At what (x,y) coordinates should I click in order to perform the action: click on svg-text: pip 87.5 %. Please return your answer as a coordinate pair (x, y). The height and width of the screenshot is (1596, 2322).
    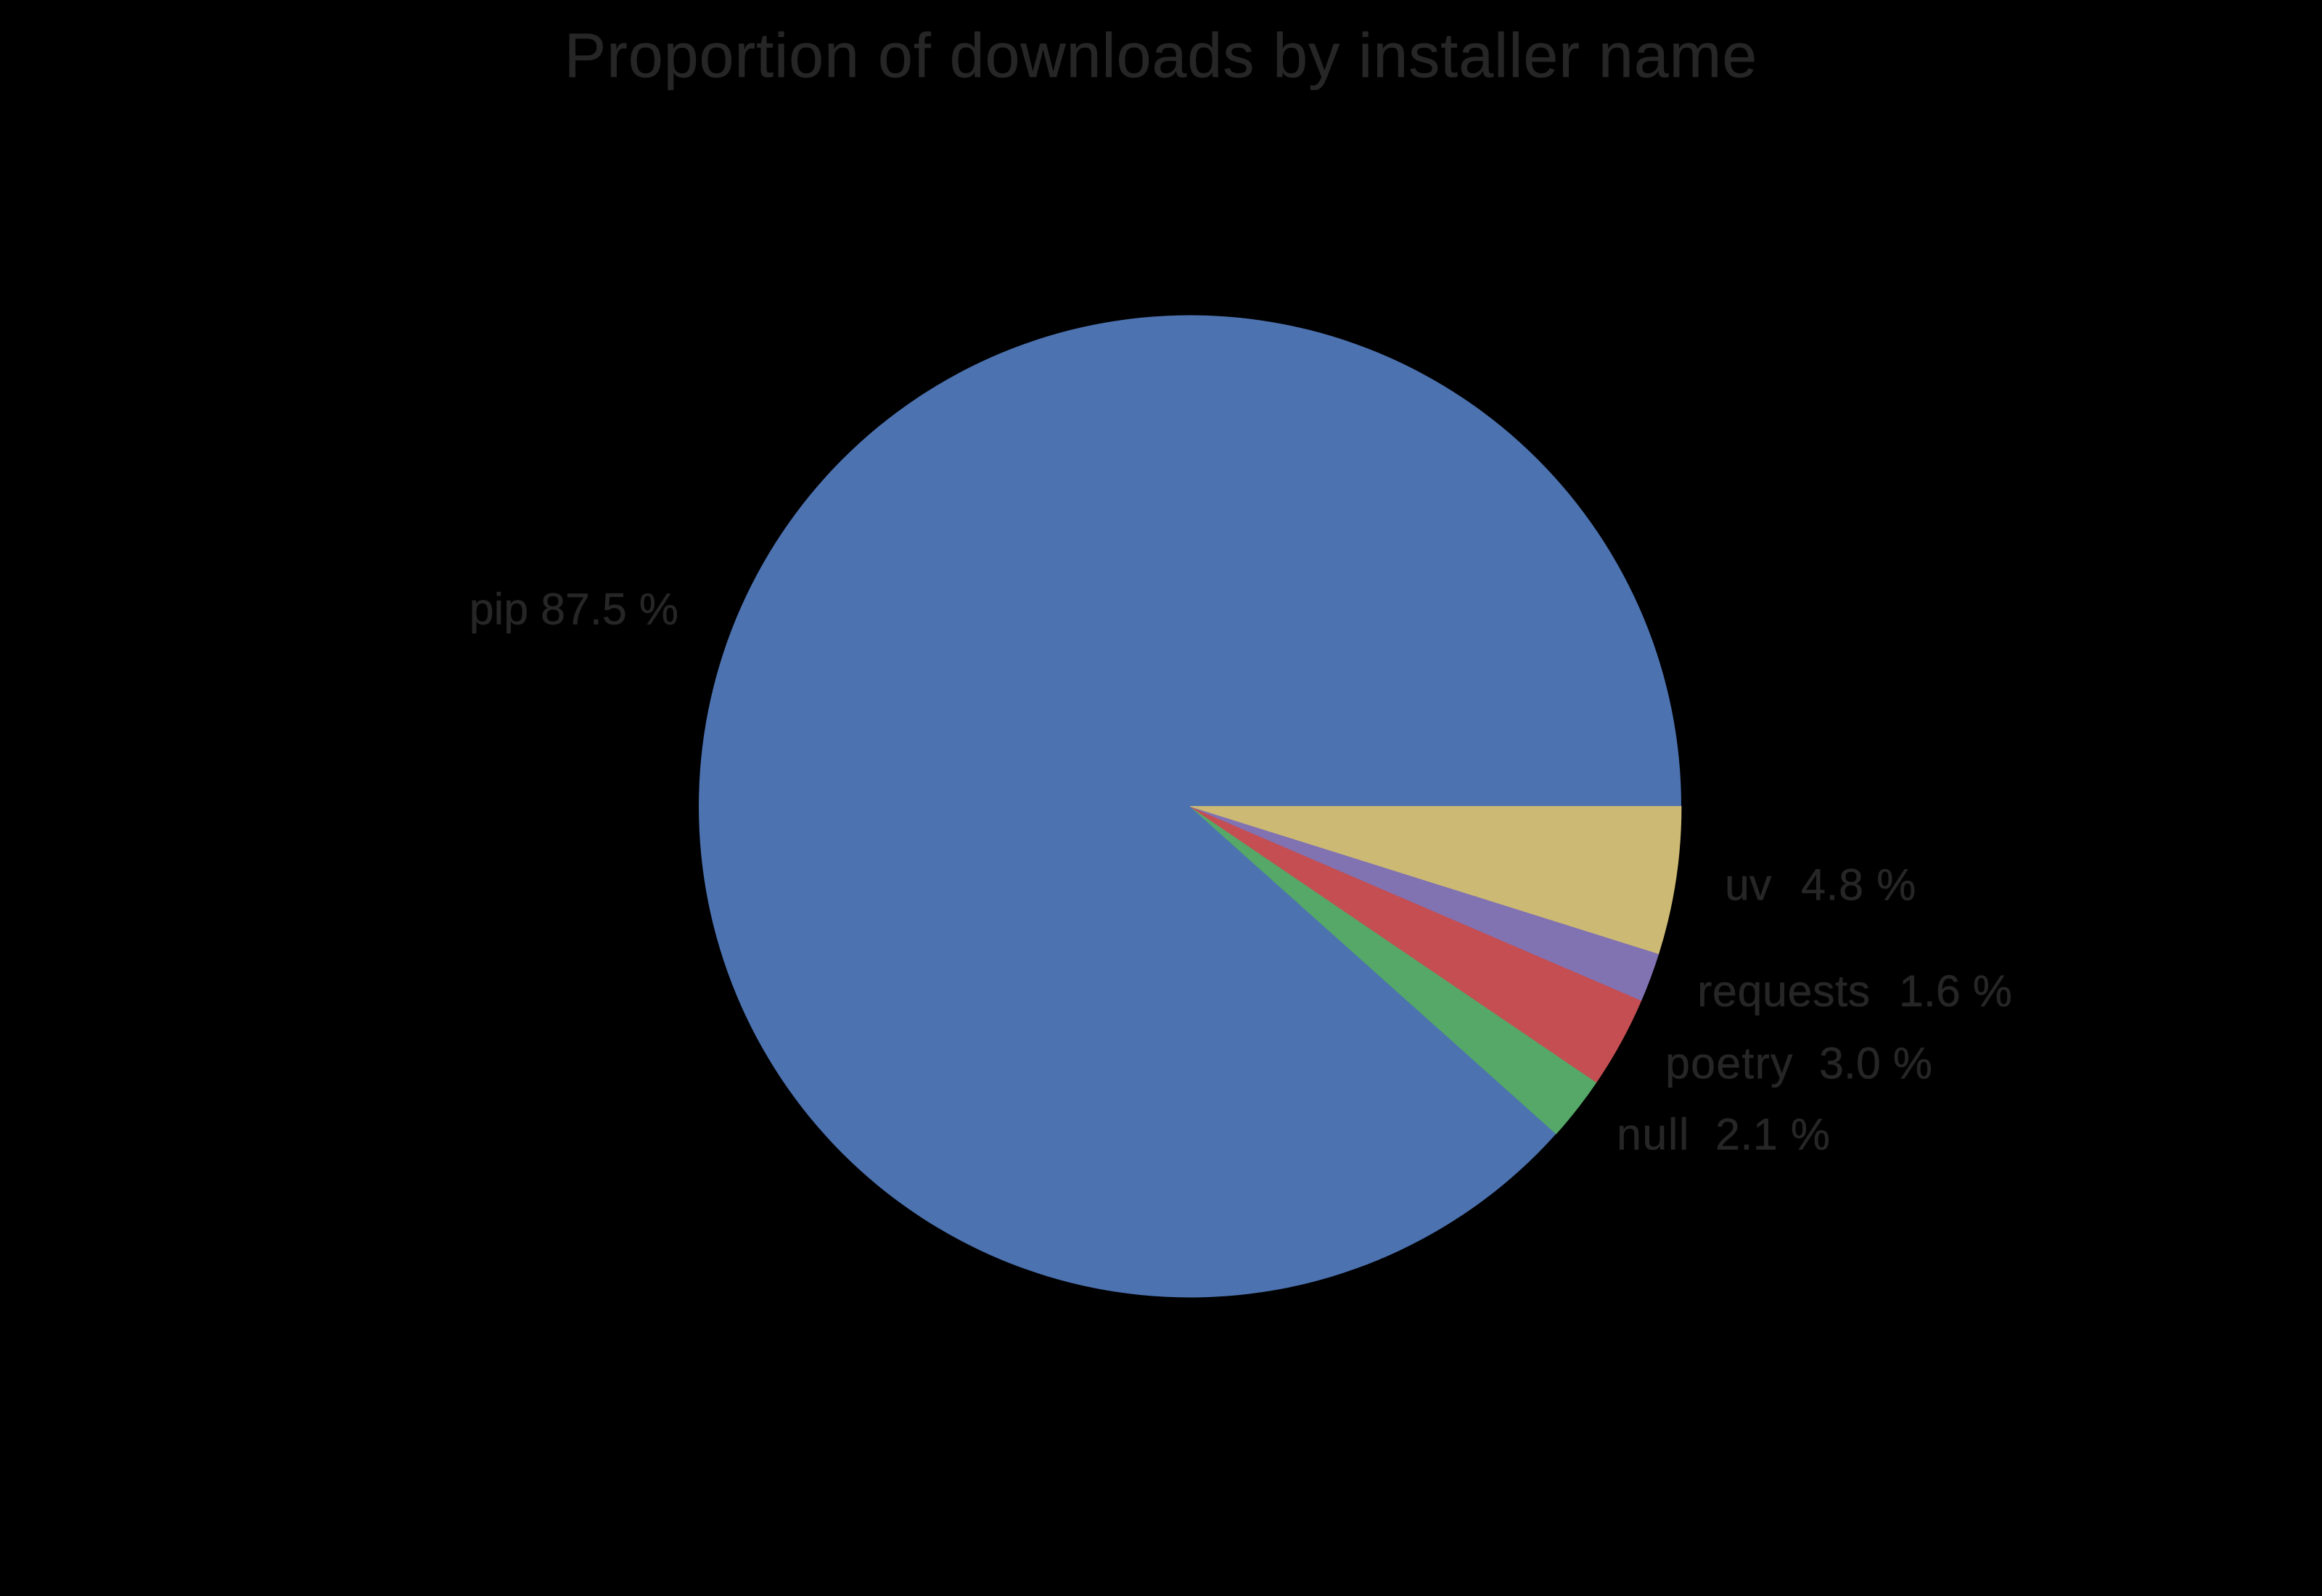
    Looking at the image, I should click on (573, 609).